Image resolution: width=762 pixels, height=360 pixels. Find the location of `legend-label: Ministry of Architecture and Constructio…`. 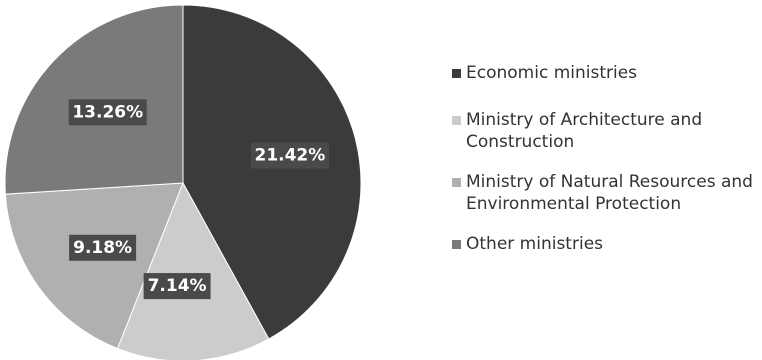

legend-label: Ministry of Architecture and Constructio… is located at coordinates (584, 131).